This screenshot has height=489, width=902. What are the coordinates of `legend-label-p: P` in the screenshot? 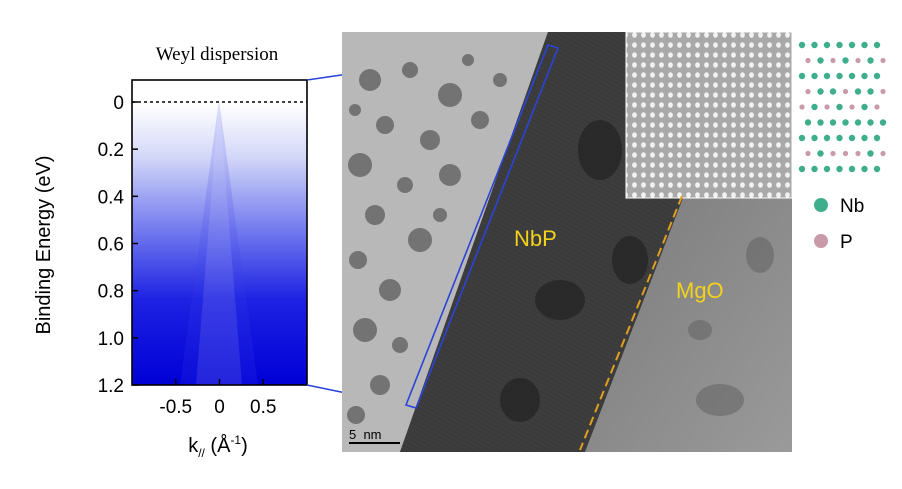 It's located at (846, 242).